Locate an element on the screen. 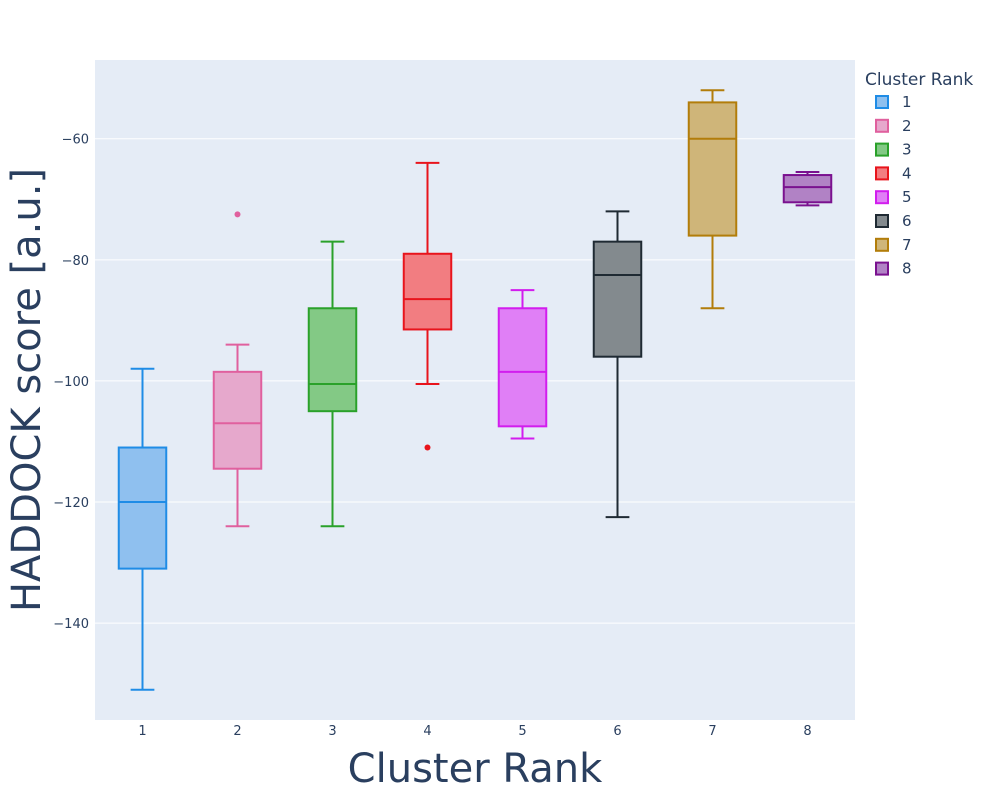  x-axis-title: Cluster Rank is located at coordinates (475, 769).